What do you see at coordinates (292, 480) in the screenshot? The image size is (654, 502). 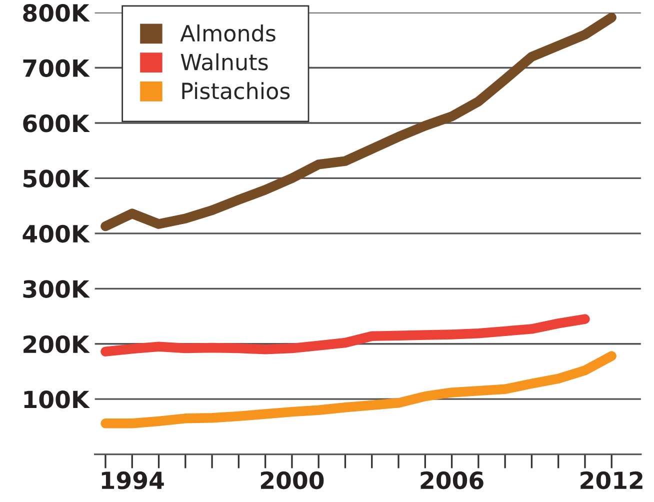 I see `x-tick-label: 2000` at bounding box center [292, 480].